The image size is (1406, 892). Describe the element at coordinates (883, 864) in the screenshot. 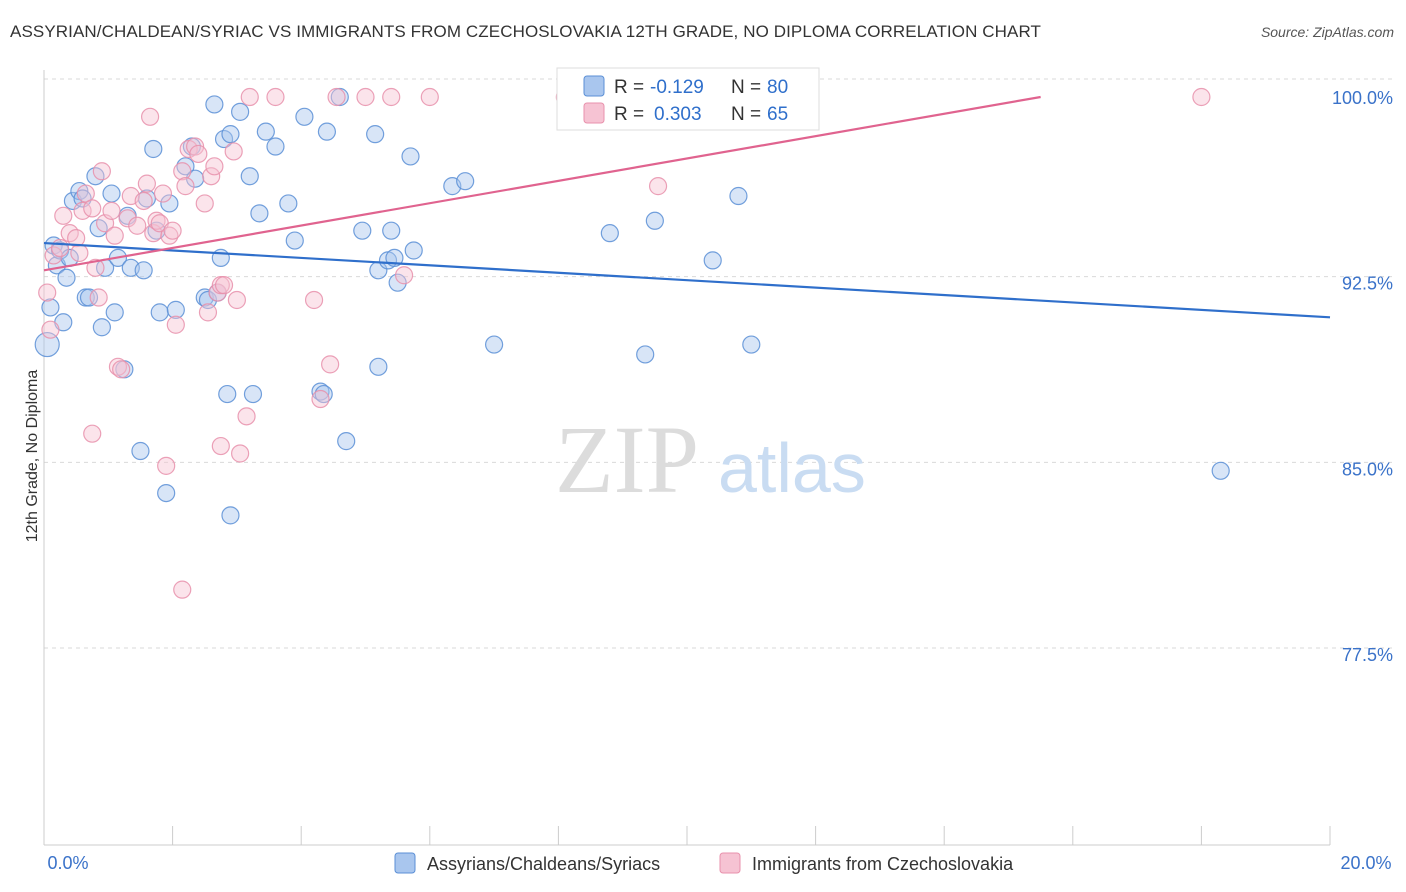

I see `bottom-legend-label-2: Immigrants from Czechoslovakia` at that location.